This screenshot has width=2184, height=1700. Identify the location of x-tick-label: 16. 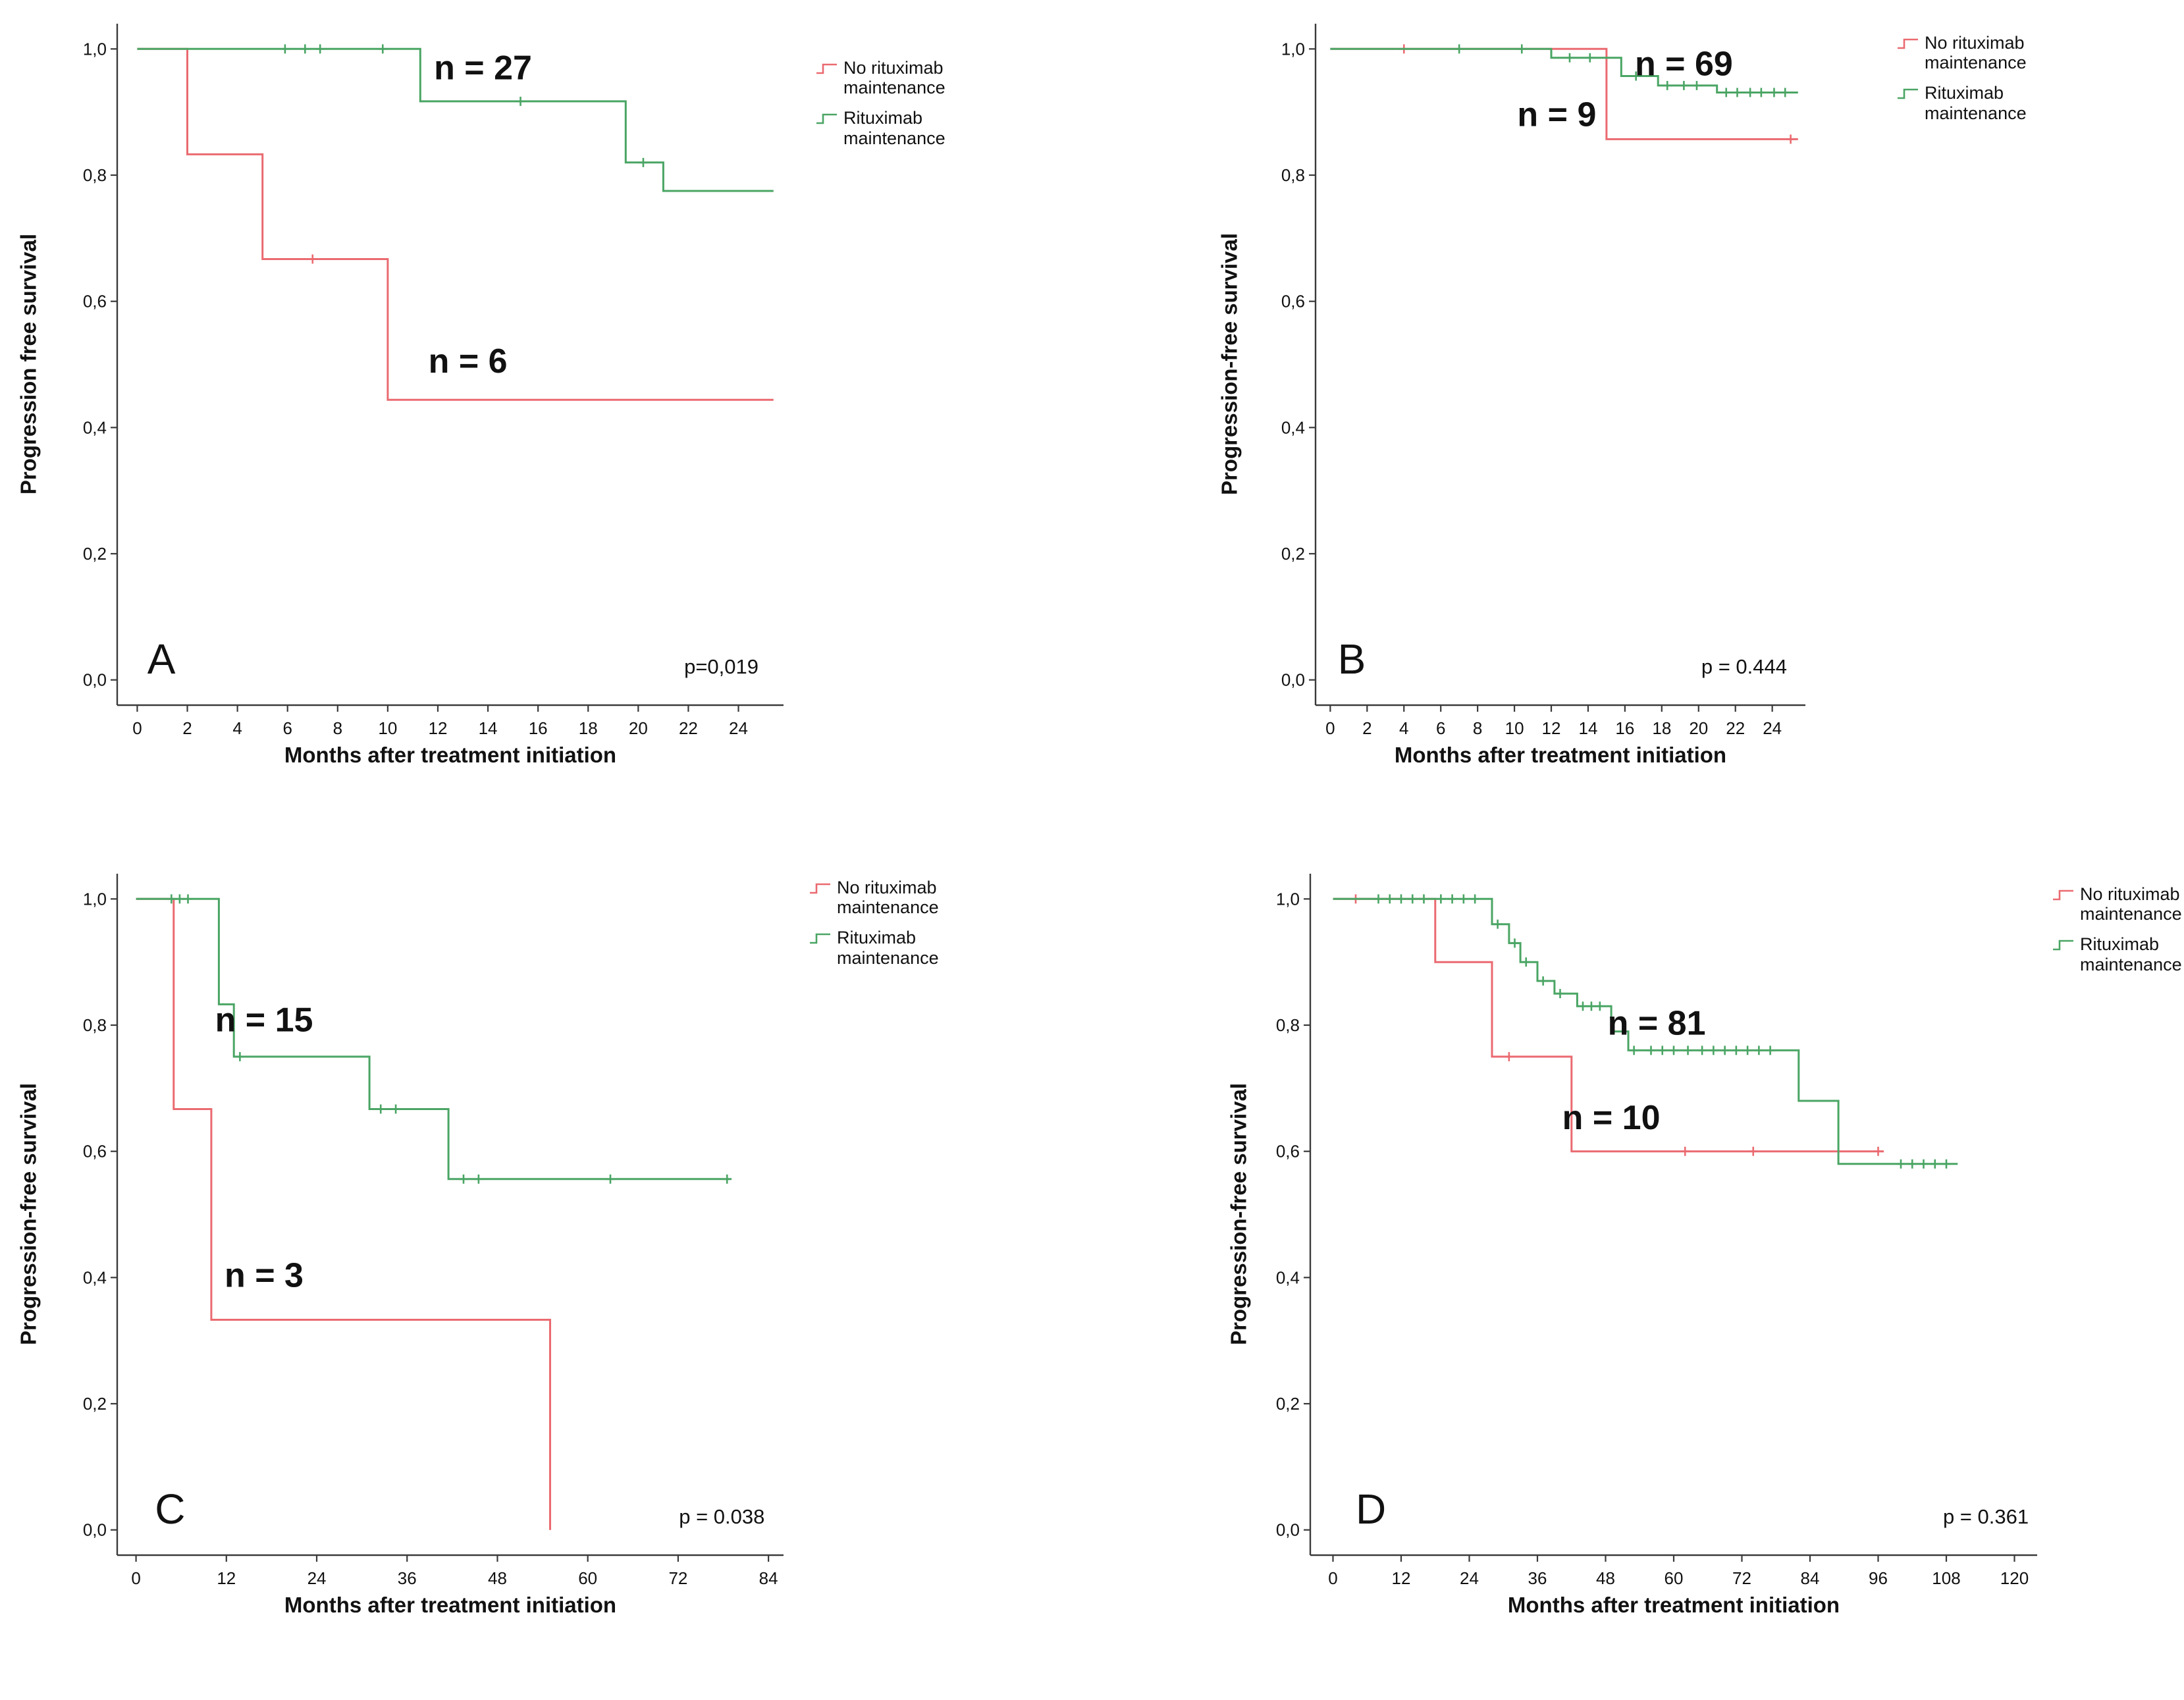
(538, 728).